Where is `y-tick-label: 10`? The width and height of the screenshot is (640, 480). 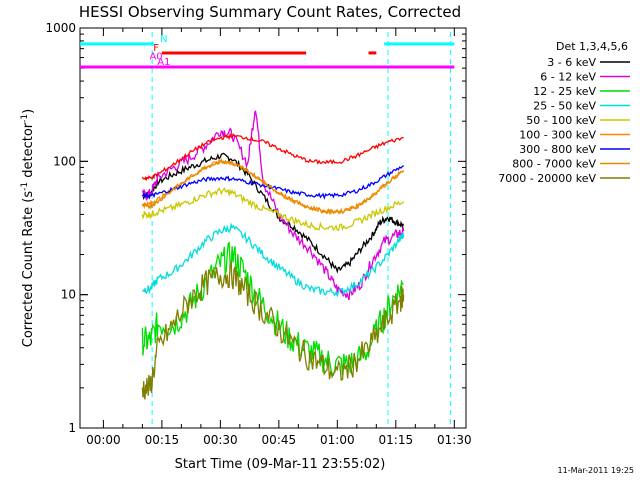
y-tick-label: 10 is located at coordinates (68, 295).